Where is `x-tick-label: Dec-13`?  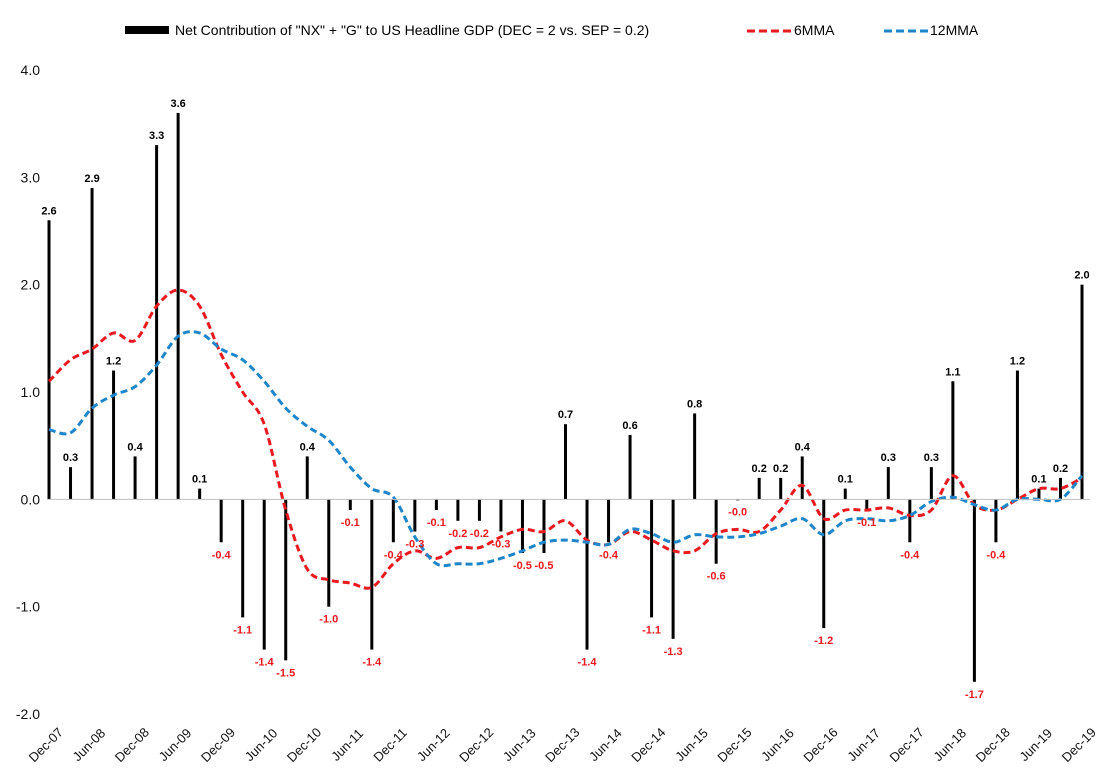 x-tick-label: Dec-13 is located at coordinates (562, 745).